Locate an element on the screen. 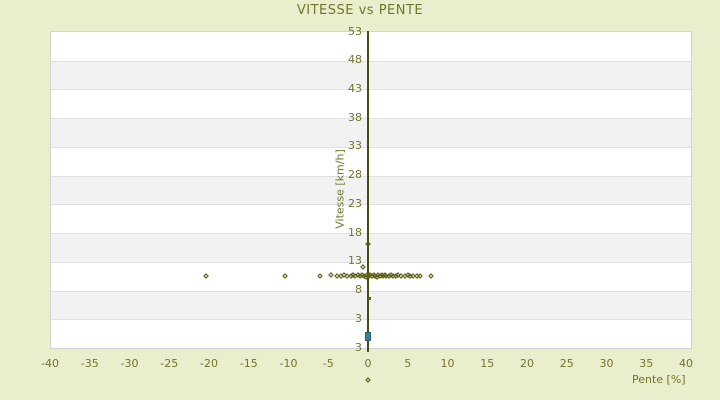  chart-title: VITESSE vs PENTE is located at coordinates (360, 10).